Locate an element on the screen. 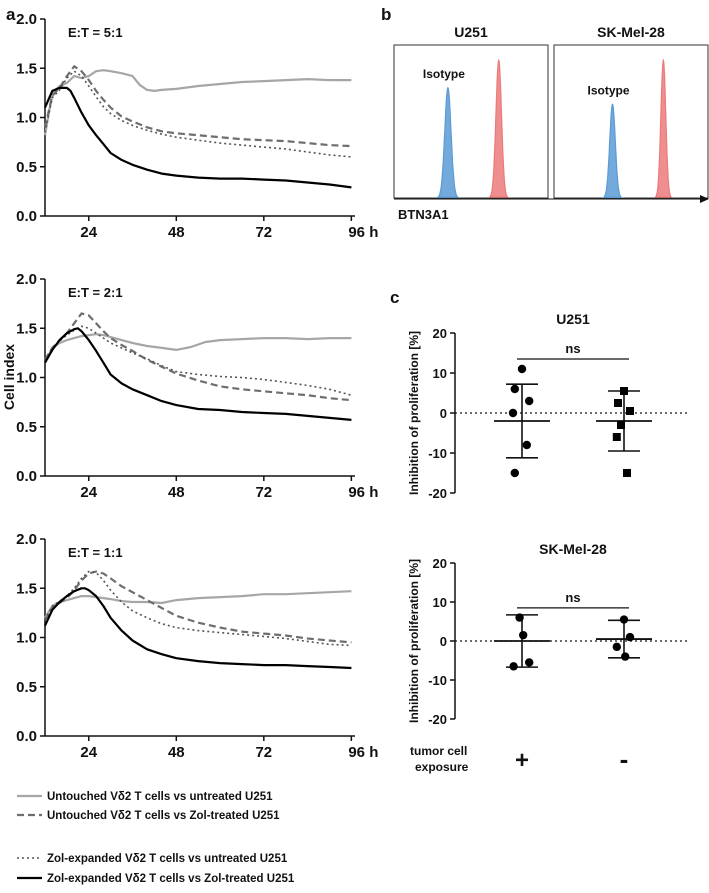  line-chart-et-1-1: 0.0 0.5 1.0 1.5 2.0 24 48 72 96 h E:T = 1:1 is located at coordinates (197, 646).